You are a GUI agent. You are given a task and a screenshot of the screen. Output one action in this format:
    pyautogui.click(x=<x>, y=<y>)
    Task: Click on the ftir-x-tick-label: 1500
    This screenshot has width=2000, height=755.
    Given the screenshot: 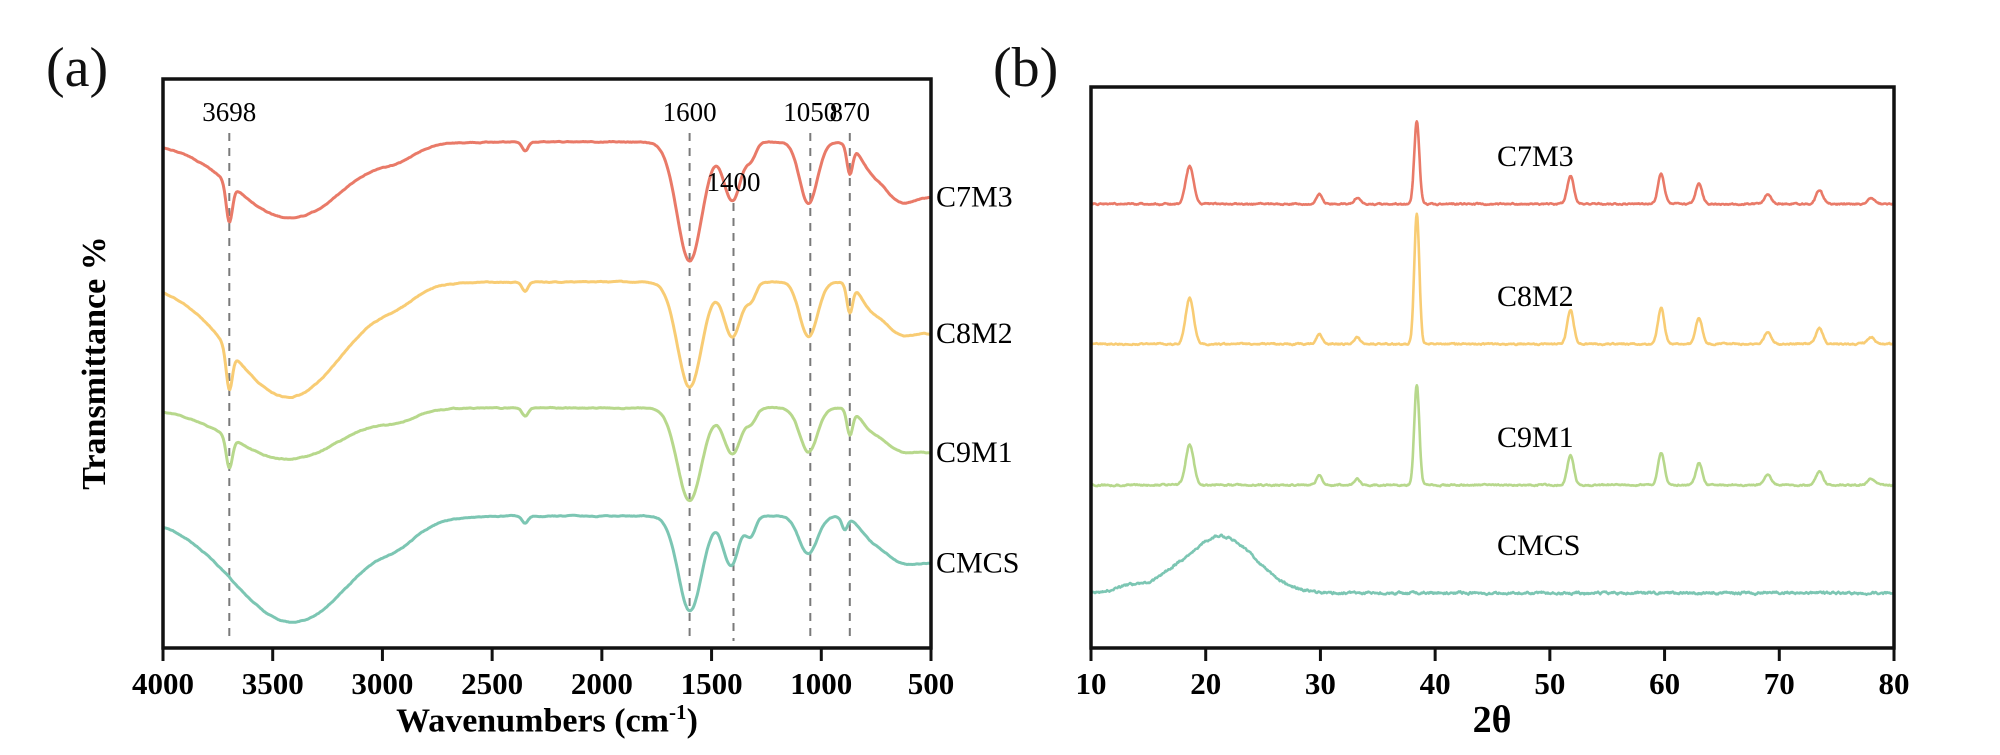 What is the action you would take?
    pyautogui.click(x=712, y=683)
    